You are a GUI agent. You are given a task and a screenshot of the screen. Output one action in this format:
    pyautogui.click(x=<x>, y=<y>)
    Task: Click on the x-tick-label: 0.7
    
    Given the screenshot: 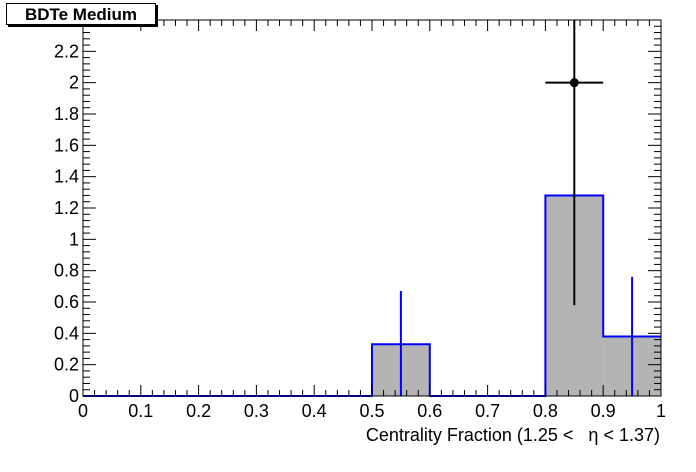 What is the action you would take?
    pyautogui.click(x=487, y=411)
    